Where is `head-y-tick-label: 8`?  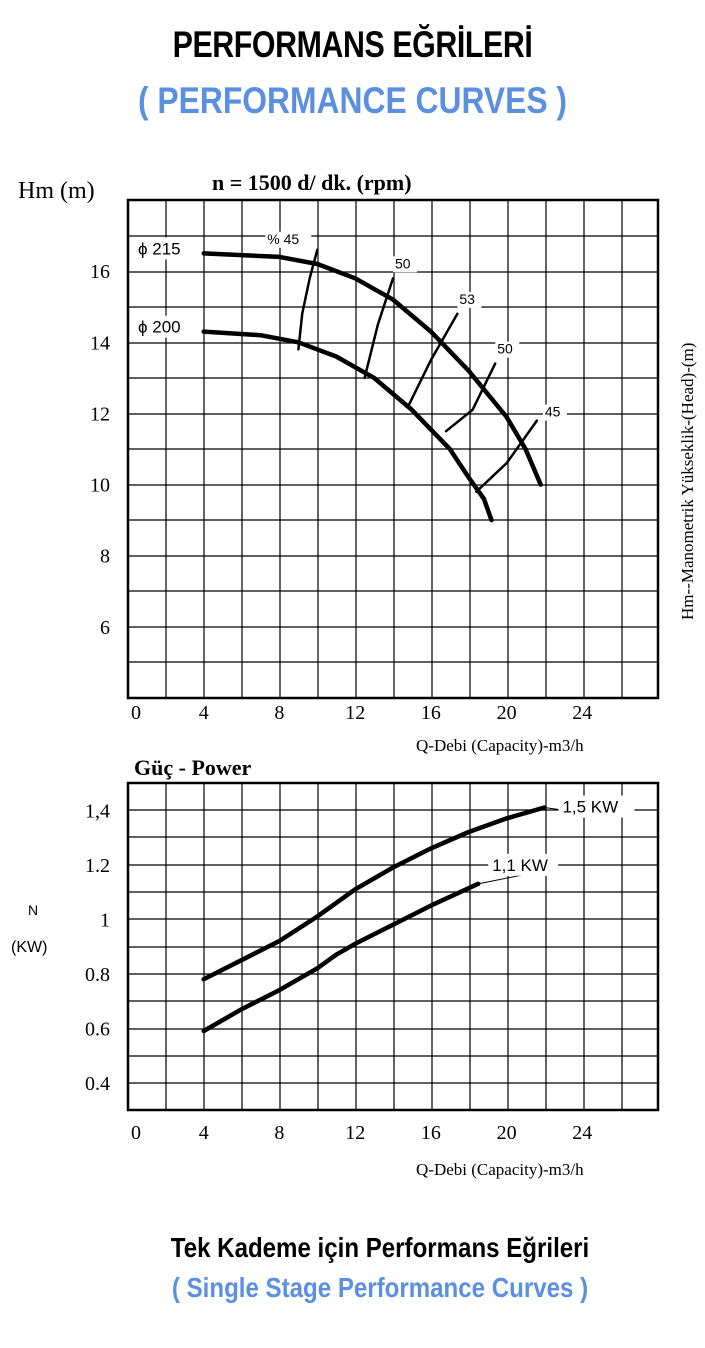 head-y-tick-label: 8 is located at coordinates (105, 557).